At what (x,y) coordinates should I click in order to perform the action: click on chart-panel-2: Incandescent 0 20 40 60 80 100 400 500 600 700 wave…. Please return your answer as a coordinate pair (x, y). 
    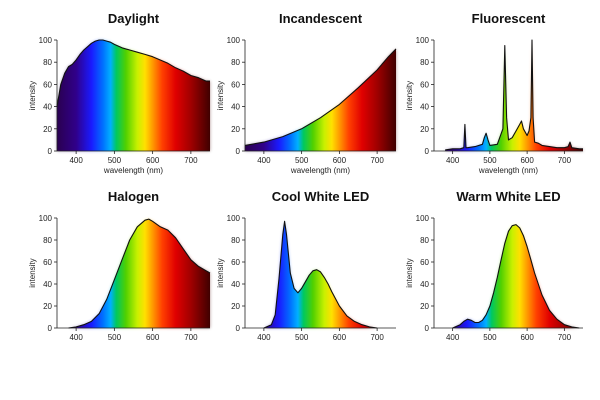
    Looking at the image, I should click on (306, 93).